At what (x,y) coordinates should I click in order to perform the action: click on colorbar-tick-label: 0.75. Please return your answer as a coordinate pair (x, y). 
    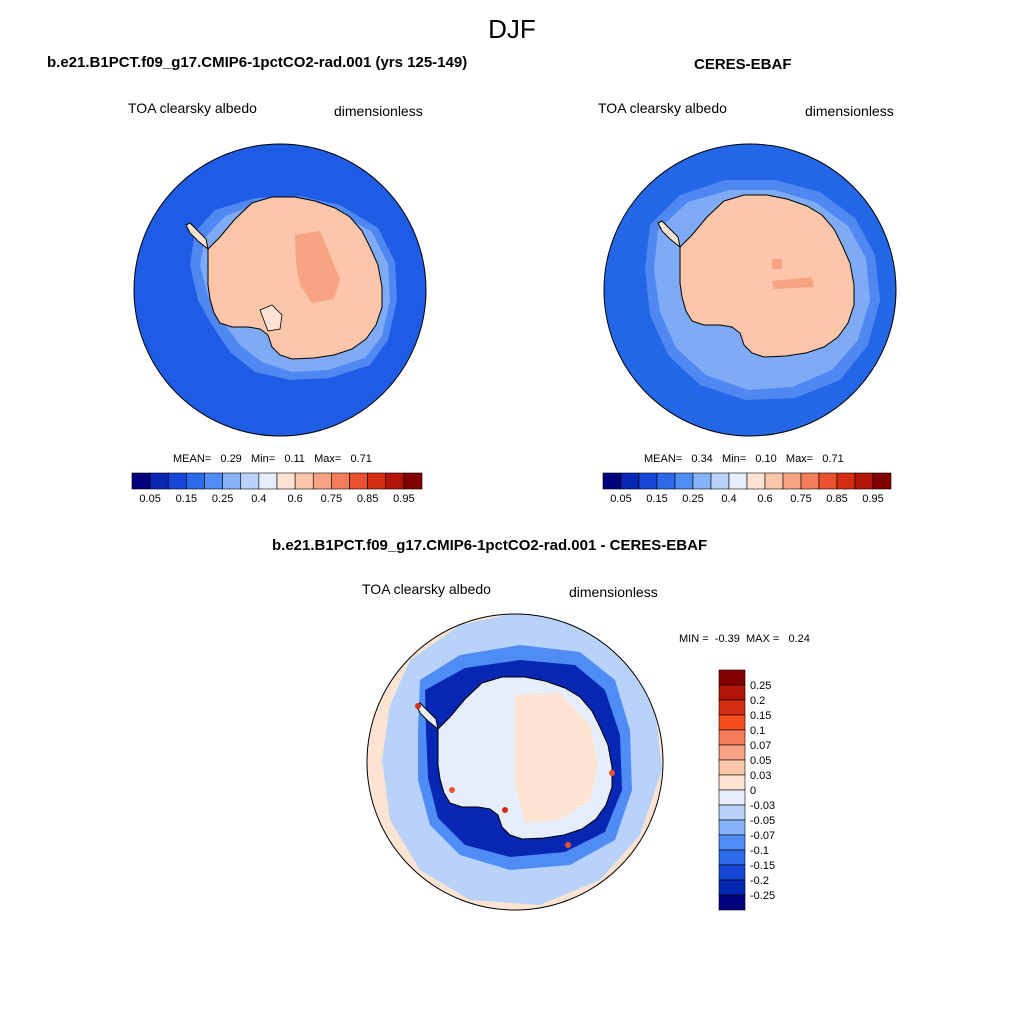
    Looking at the image, I should click on (800, 499).